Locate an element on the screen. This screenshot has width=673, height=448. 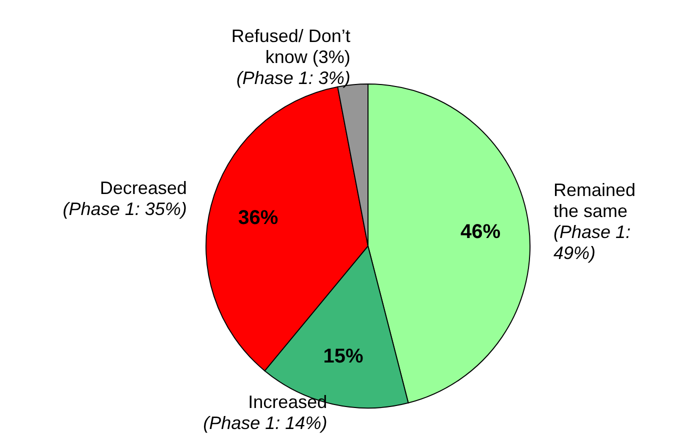
slice-label: Remained the same is located at coordinates (595, 201).